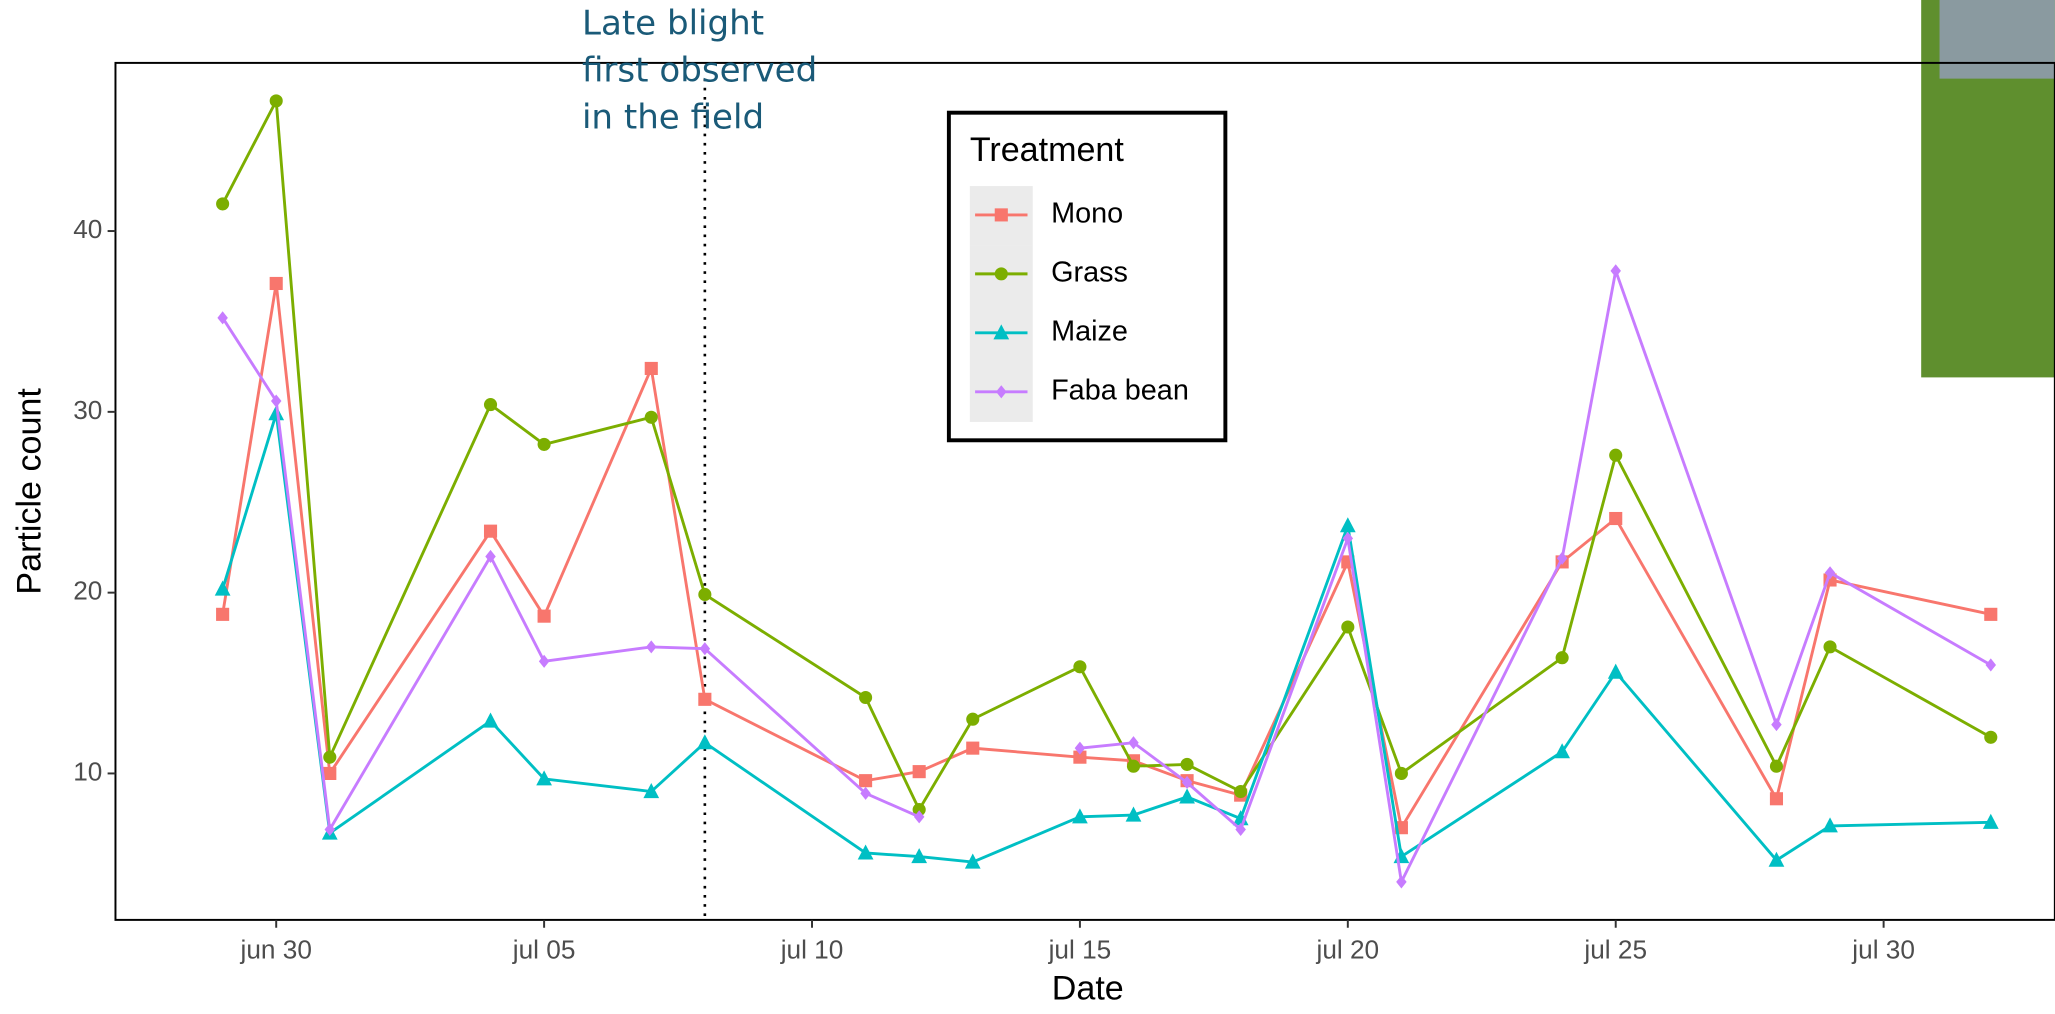 This screenshot has height=1014, width=2055. Describe the element at coordinates (1047, 150) in the screenshot. I see `legend-title: Treatment` at that location.